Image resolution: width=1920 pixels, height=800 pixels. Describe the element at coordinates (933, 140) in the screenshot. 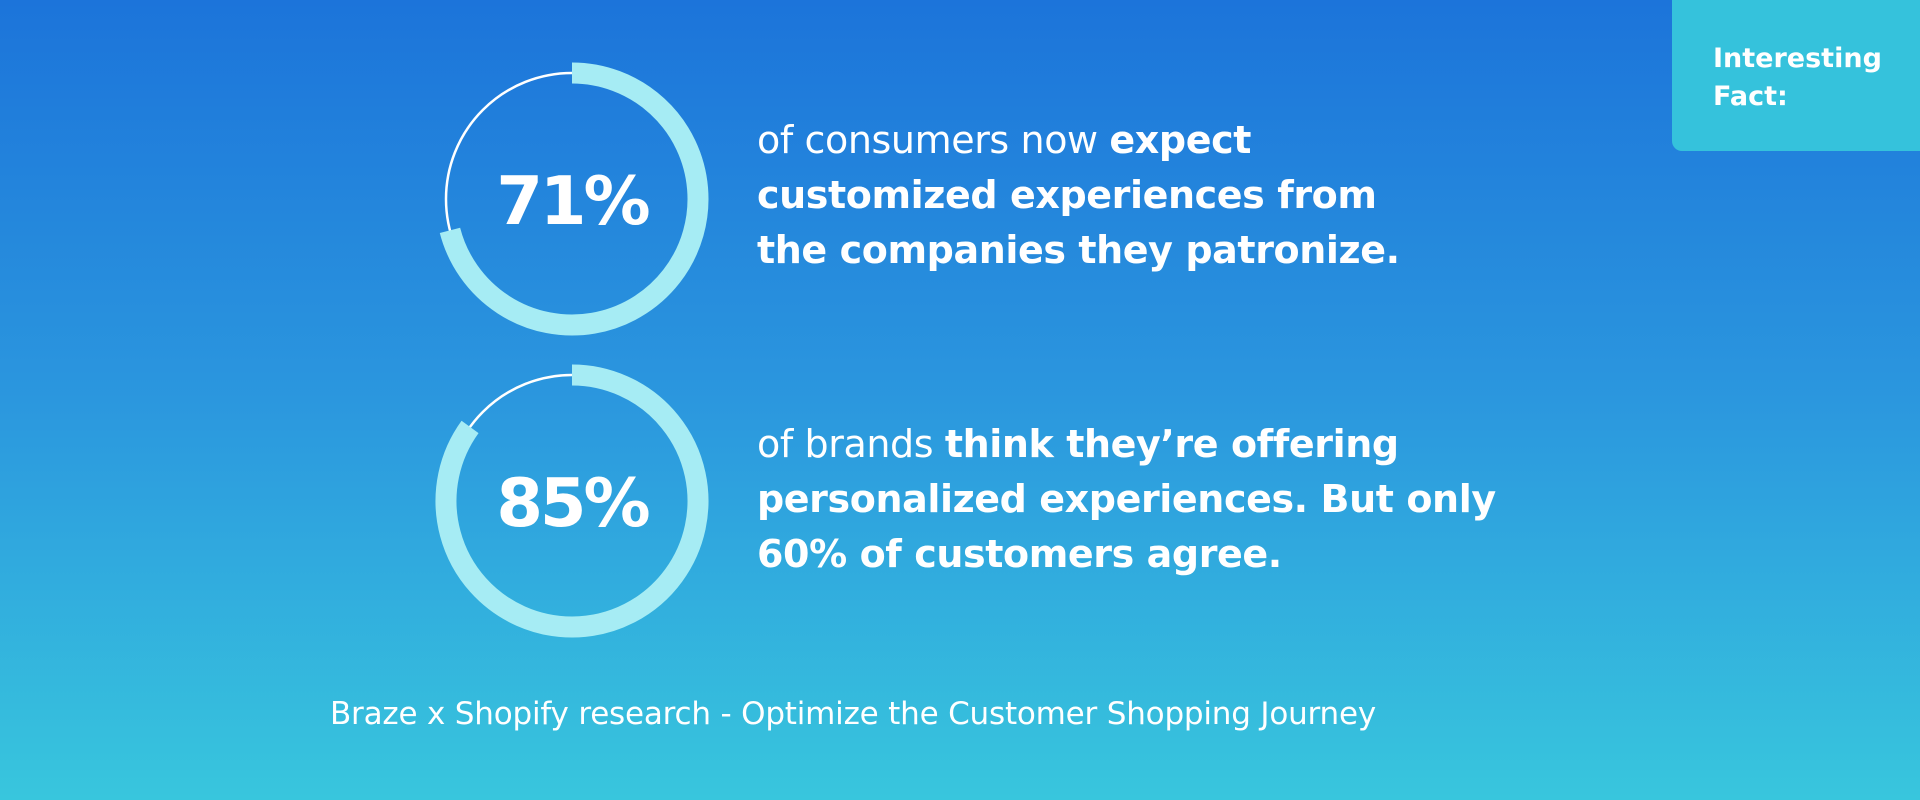

I see `stat-1-line-1-light: of consumers now` at that location.